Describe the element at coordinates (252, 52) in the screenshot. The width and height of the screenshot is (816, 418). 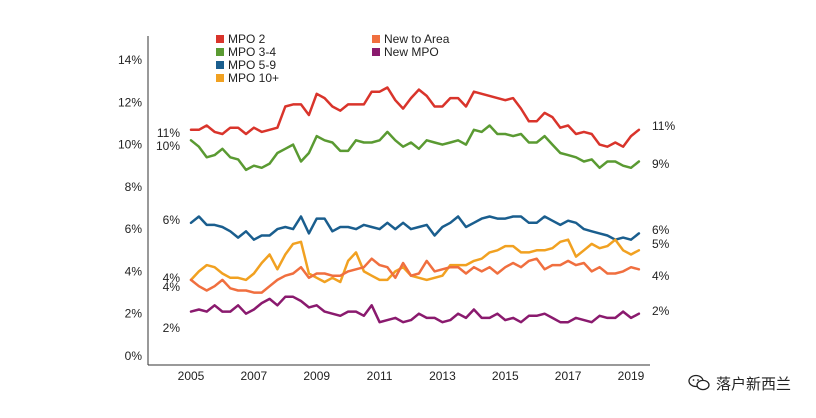
I see `legend-label: MPO 3-4` at that location.